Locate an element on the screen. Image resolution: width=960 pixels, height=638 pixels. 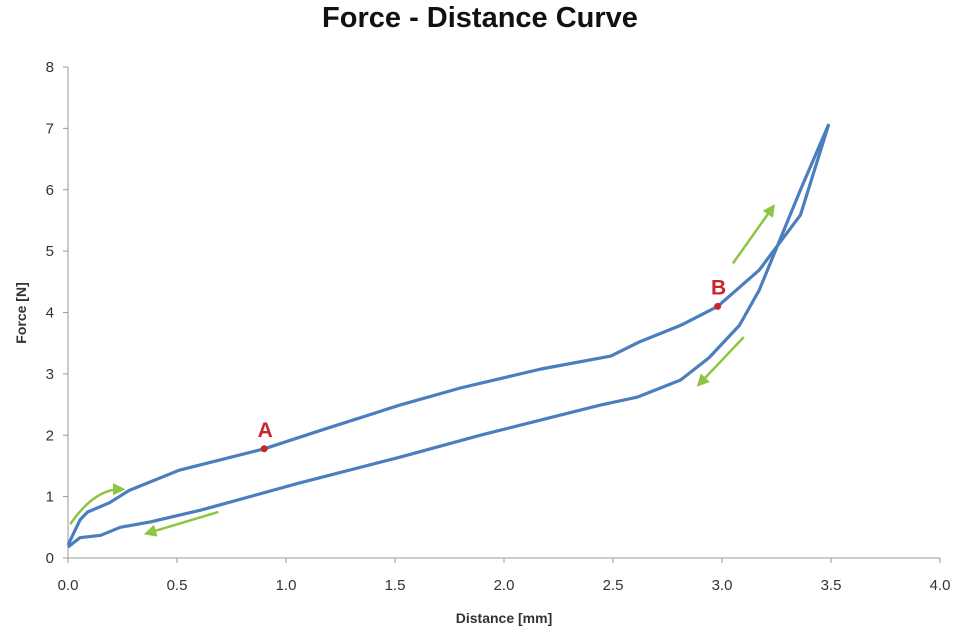
x-tick-label: 2.5 is located at coordinates (613, 585).